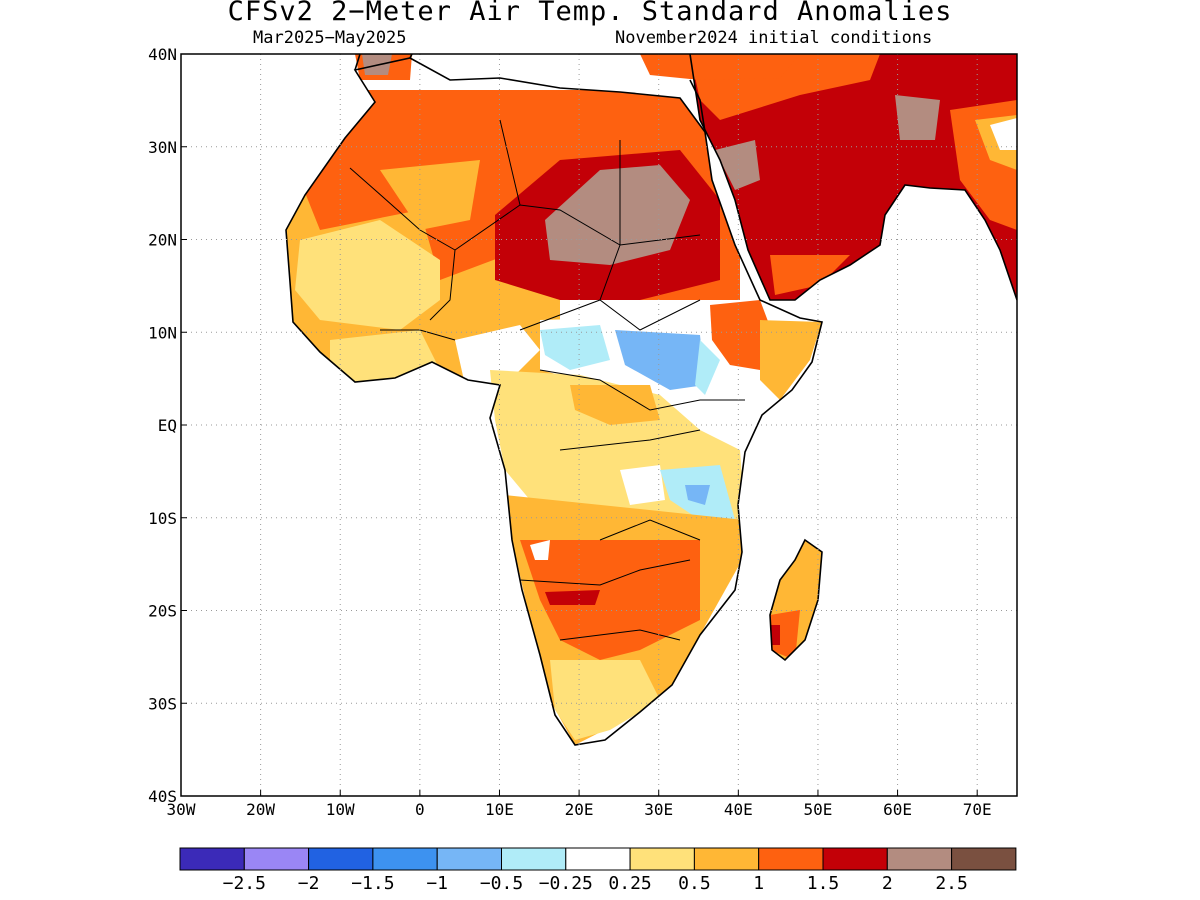 The width and height of the screenshot is (1200, 900). What do you see at coordinates (501, 883) in the screenshot?
I see `colorbar-label: −0.5` at bounding box center [501, 883].